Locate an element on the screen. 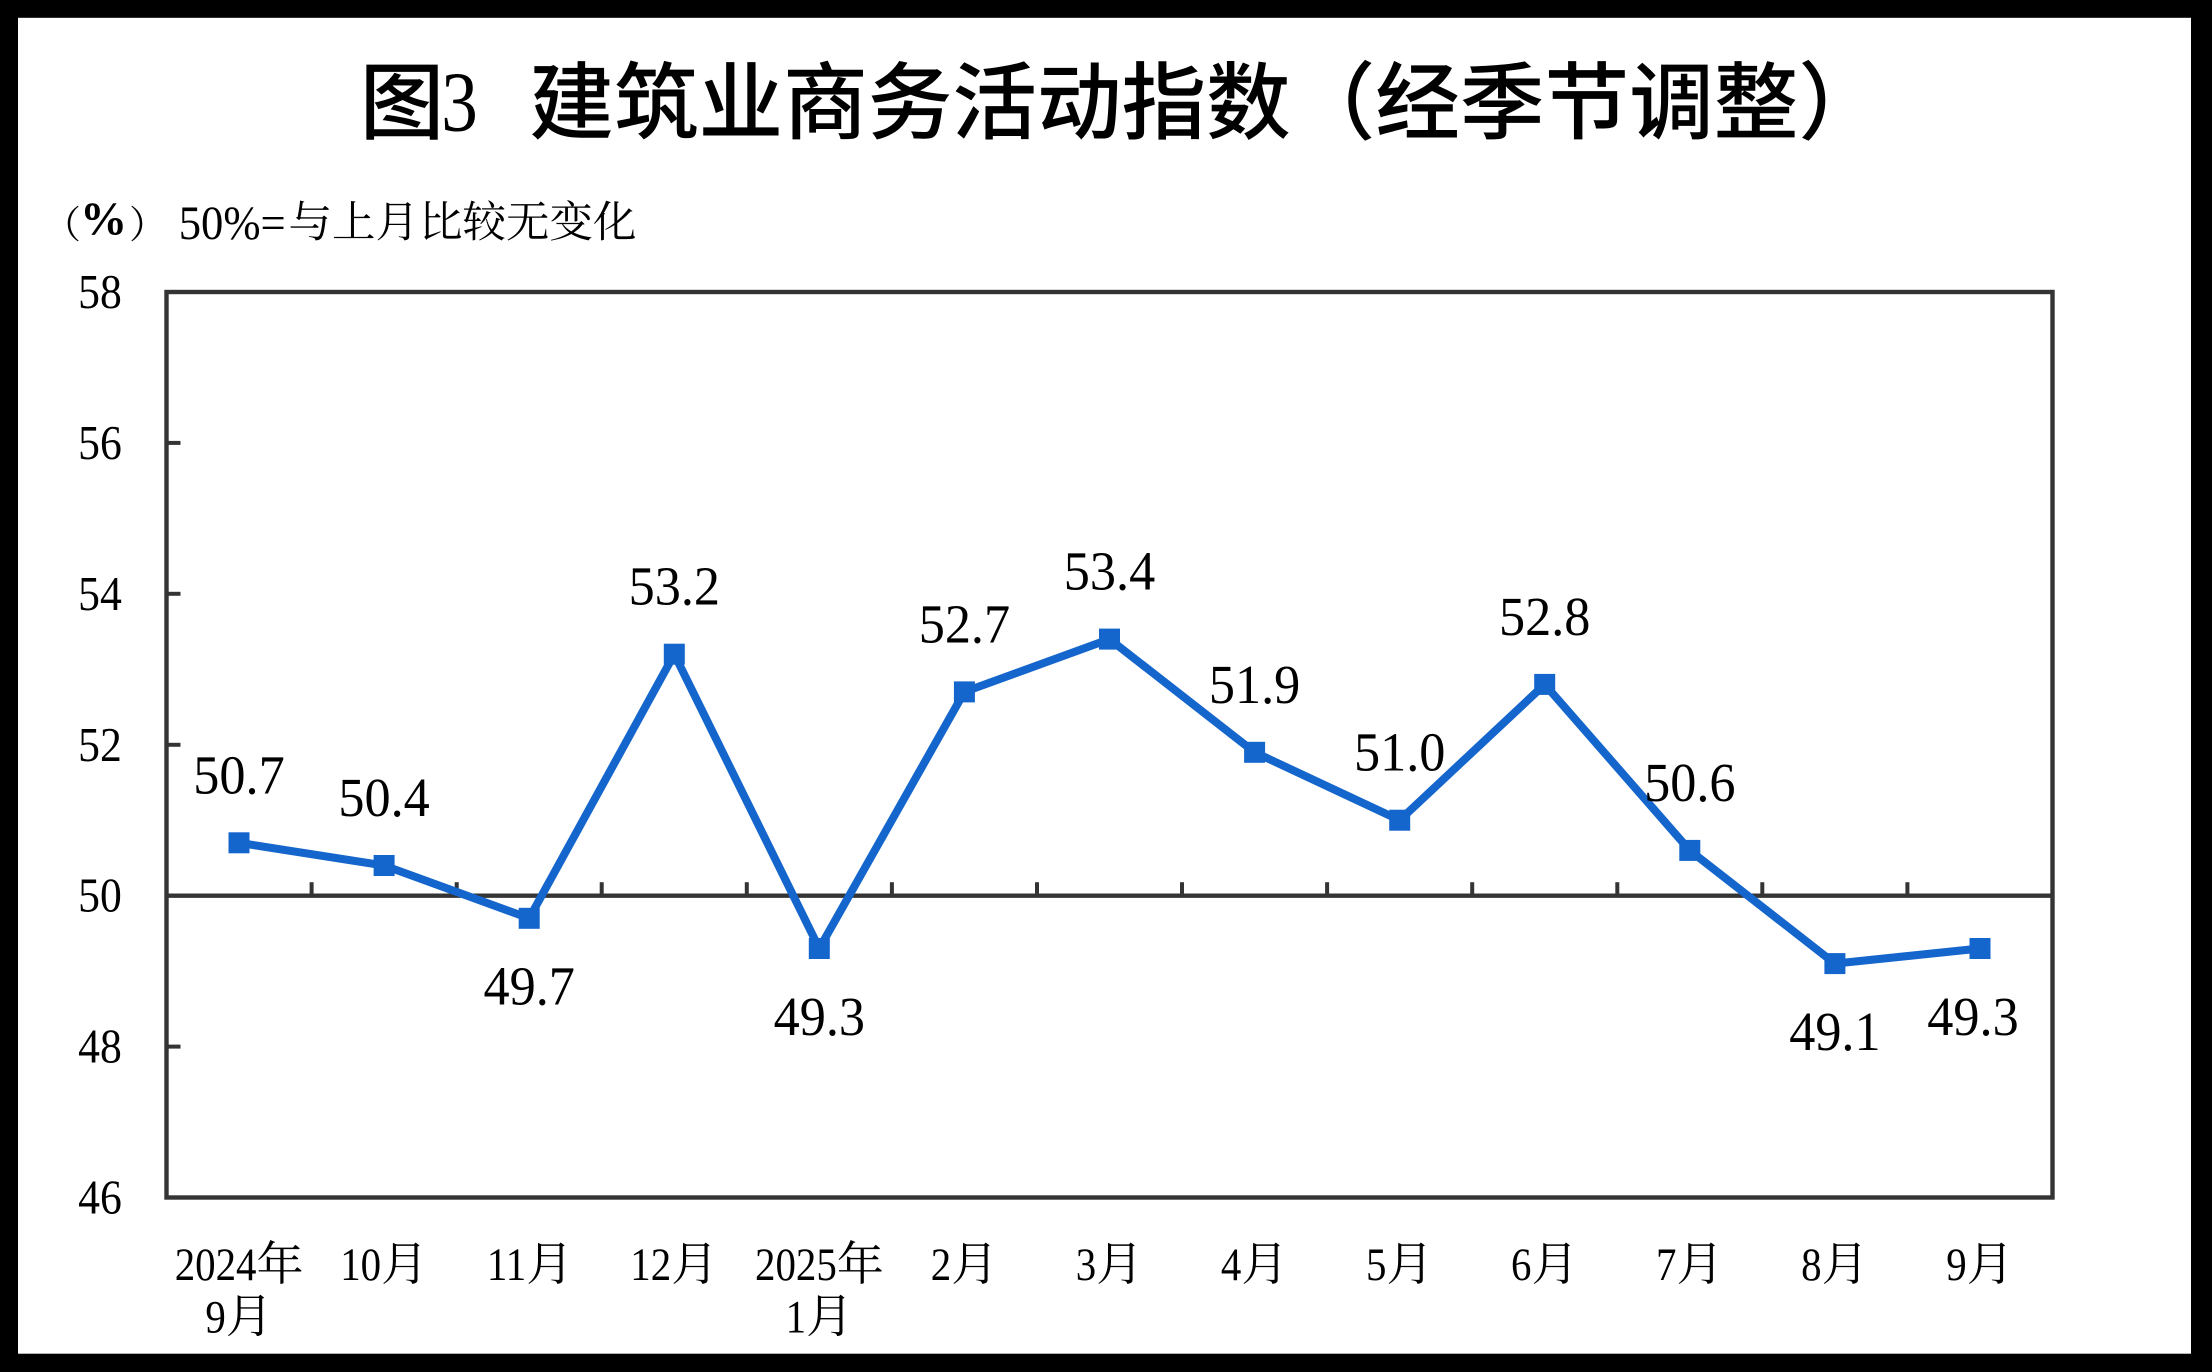  svg-text: 50.7 is located at coordinates (238, 775).